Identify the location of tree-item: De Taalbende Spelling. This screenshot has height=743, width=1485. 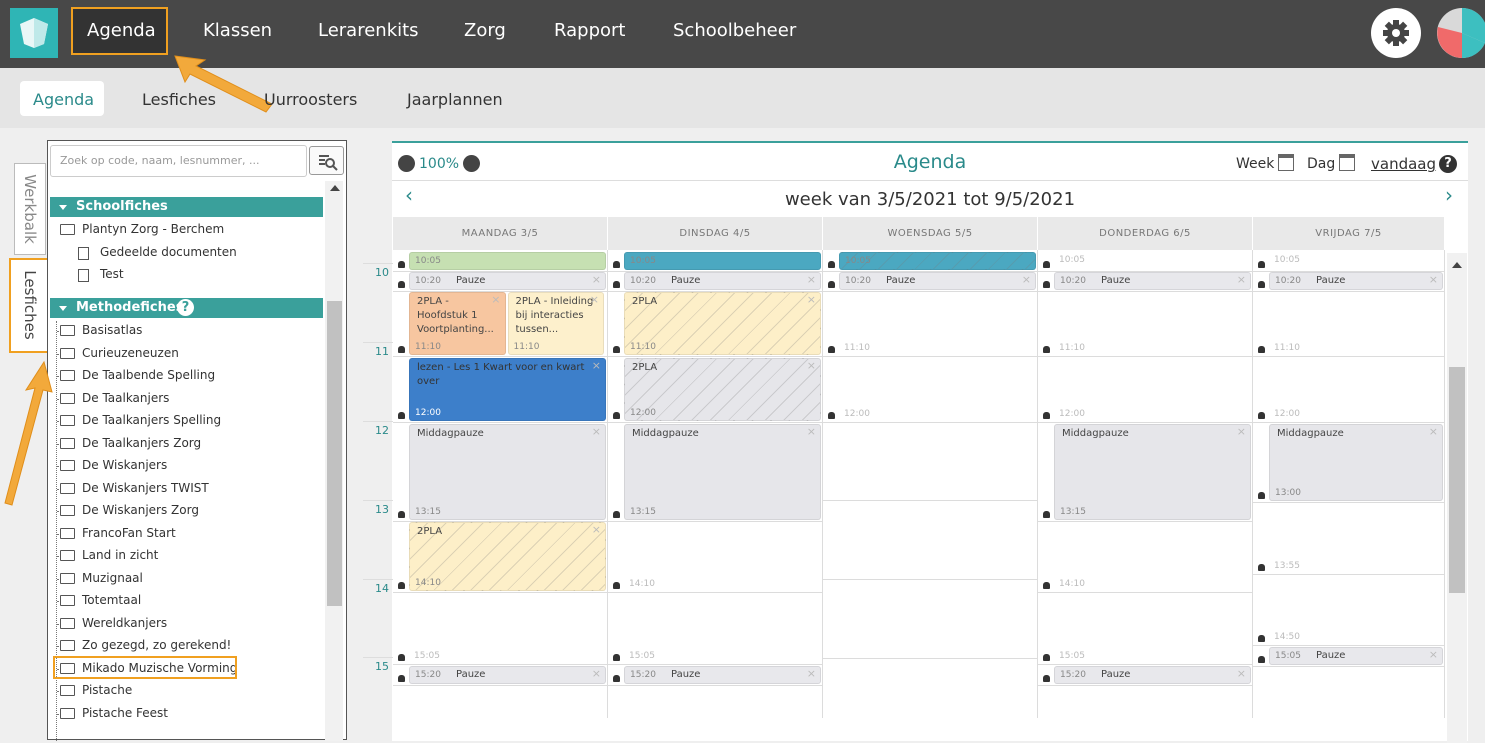
(149, 375).